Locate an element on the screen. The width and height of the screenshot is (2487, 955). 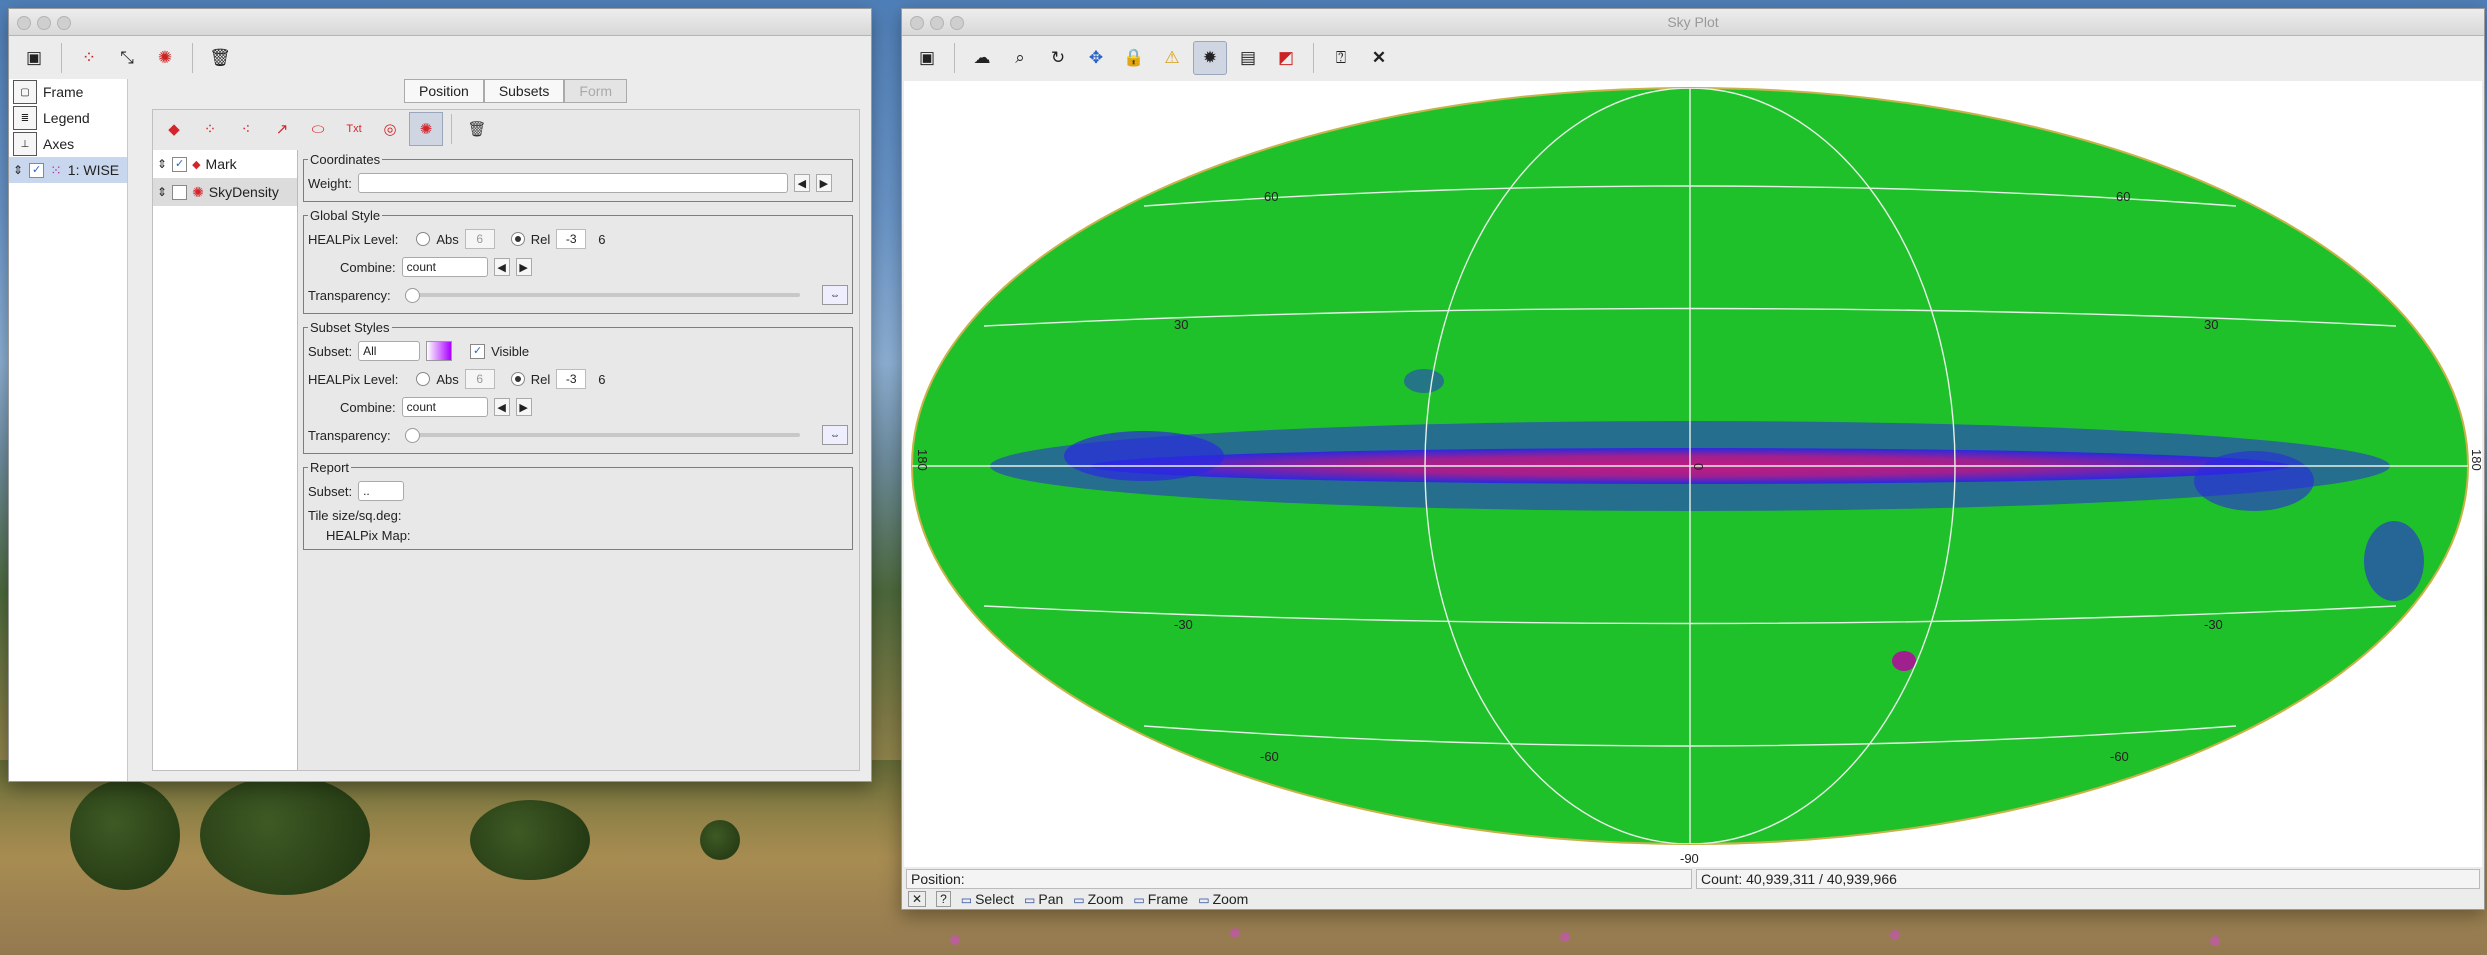
add-density-layer-icon: ✺ is located at coordinates (165, 57).